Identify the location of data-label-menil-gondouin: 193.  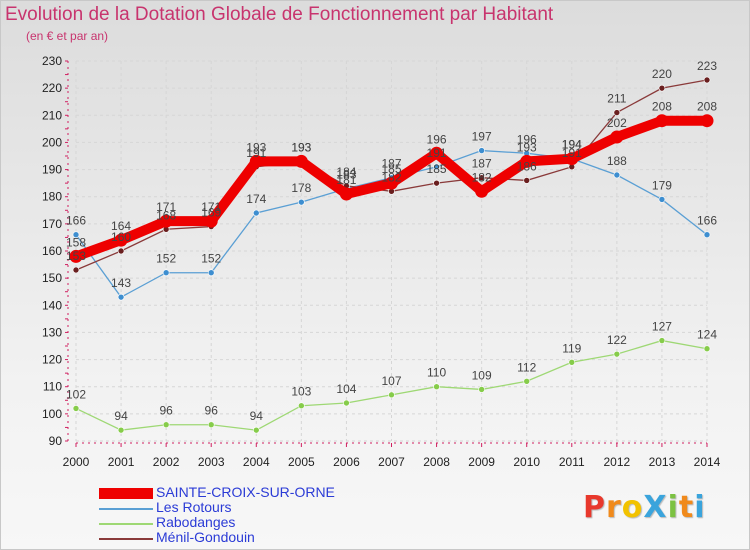
(301, 147).